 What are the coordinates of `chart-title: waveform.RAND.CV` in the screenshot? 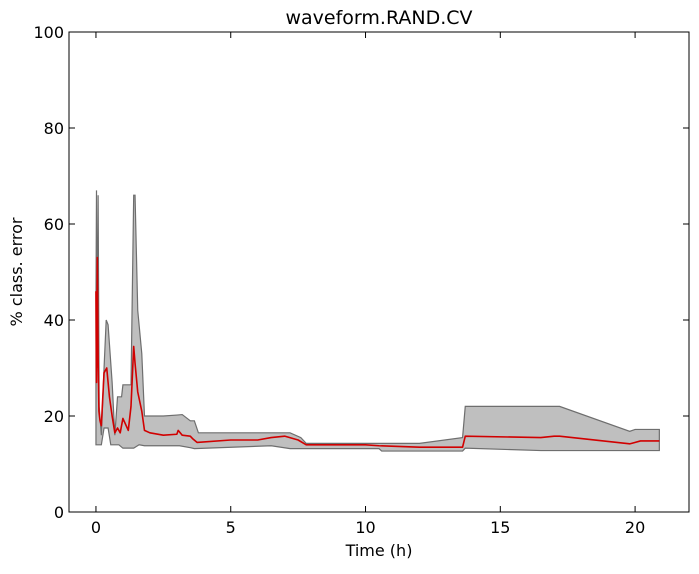 It's located at (378, 18).